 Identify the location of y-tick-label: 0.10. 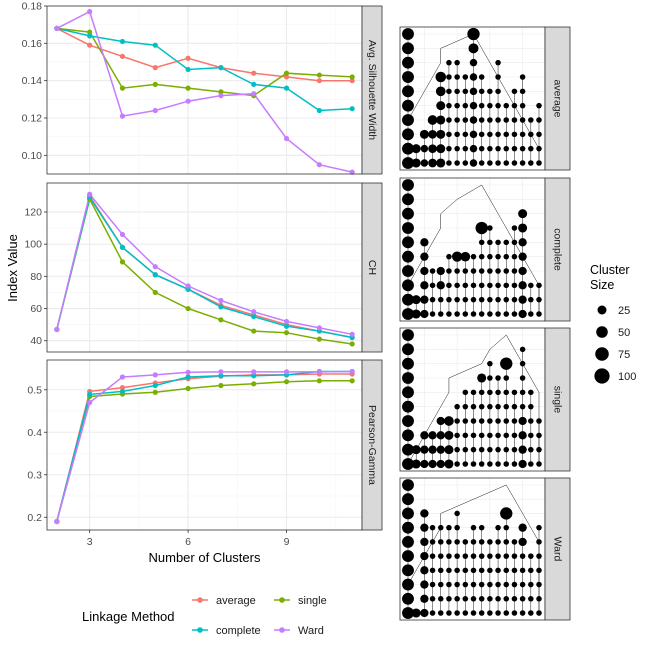
(32, 156).